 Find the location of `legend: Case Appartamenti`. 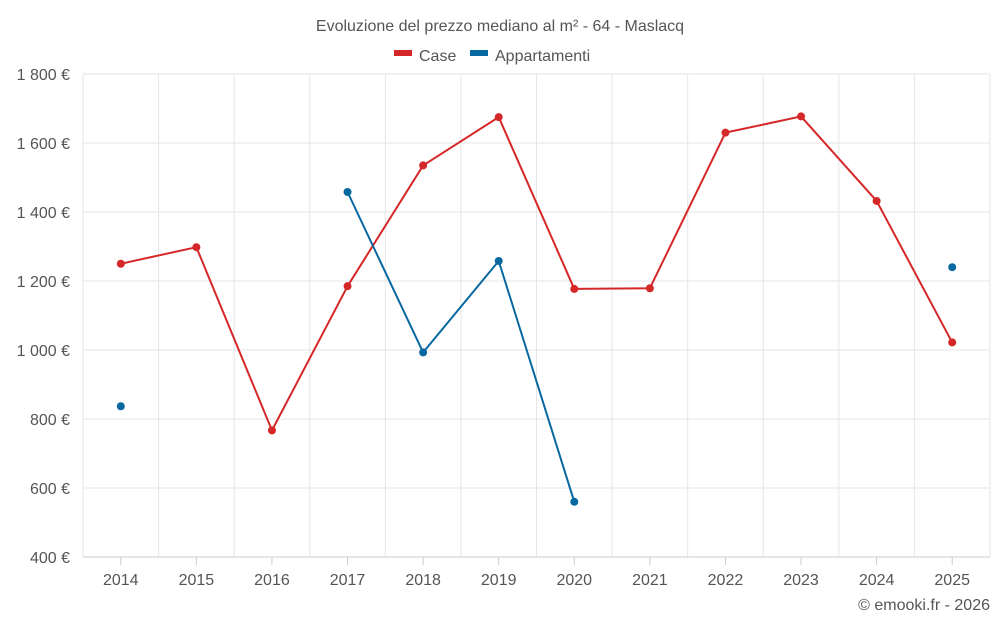

legend: Case Appartamenti is located at coordinates (492, 56).